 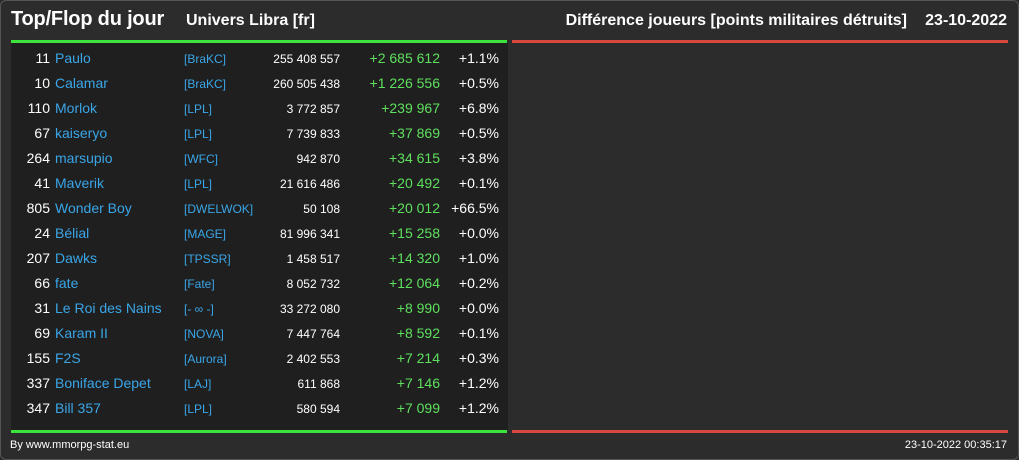 I want to click on player-points: 8 052 732, so click(x=313, y=284).